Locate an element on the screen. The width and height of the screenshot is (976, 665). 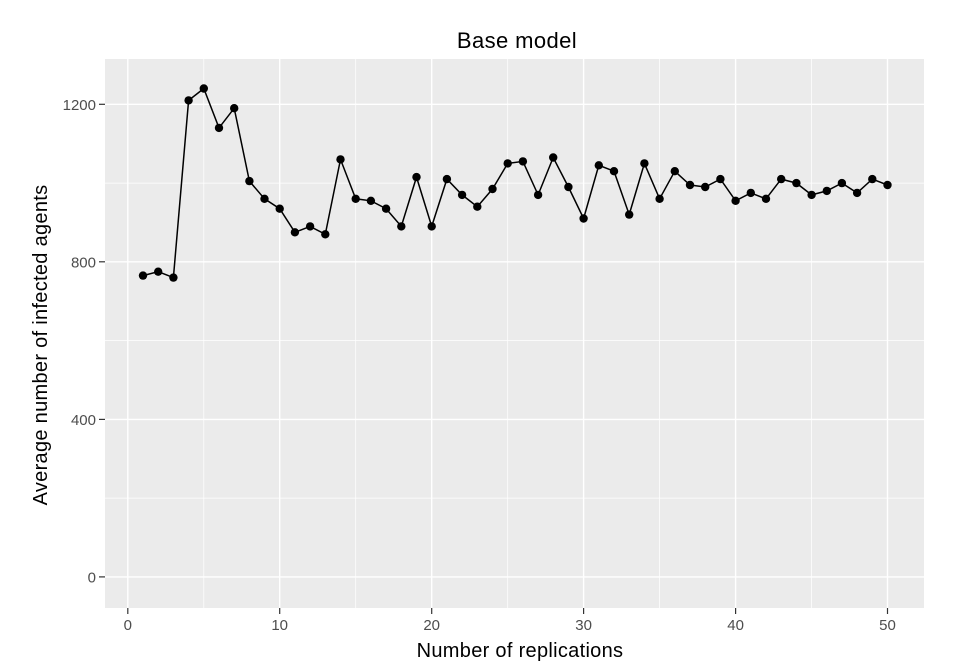
y-axis-title: Average number of infected agents is located at coordinates (41, 345).